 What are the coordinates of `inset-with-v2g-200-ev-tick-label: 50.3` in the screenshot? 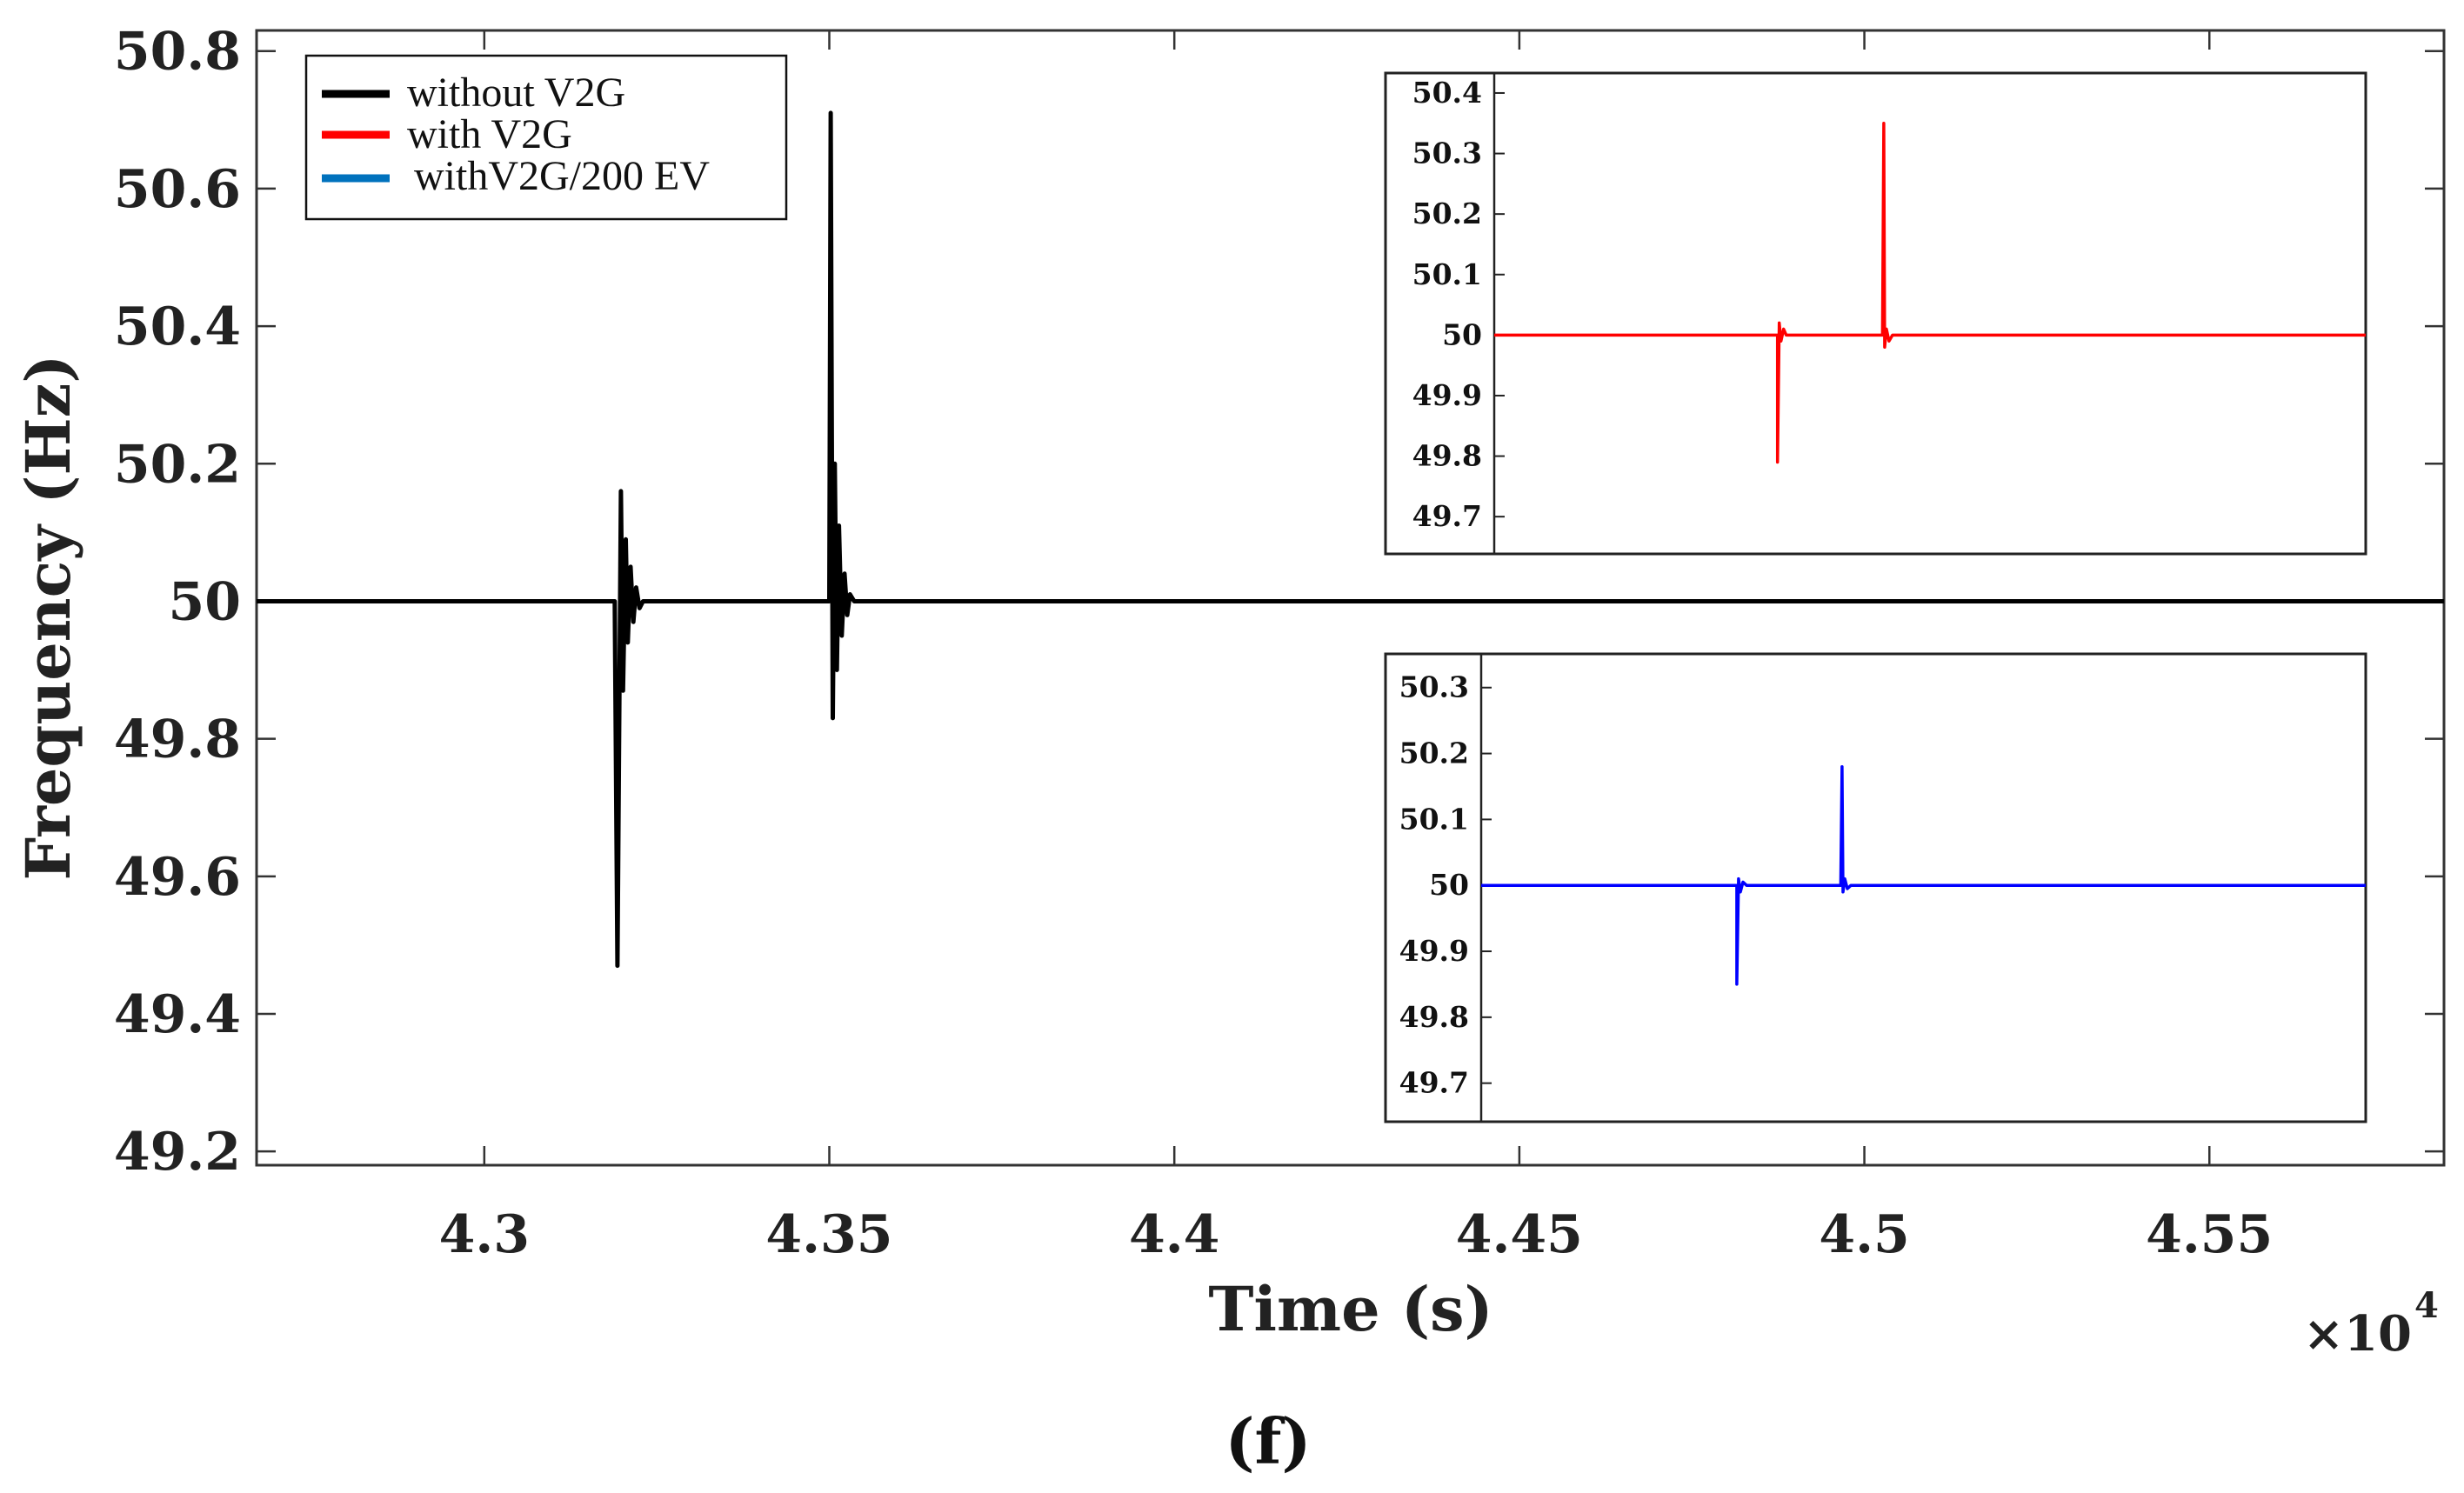 It's located at (1434, 687).